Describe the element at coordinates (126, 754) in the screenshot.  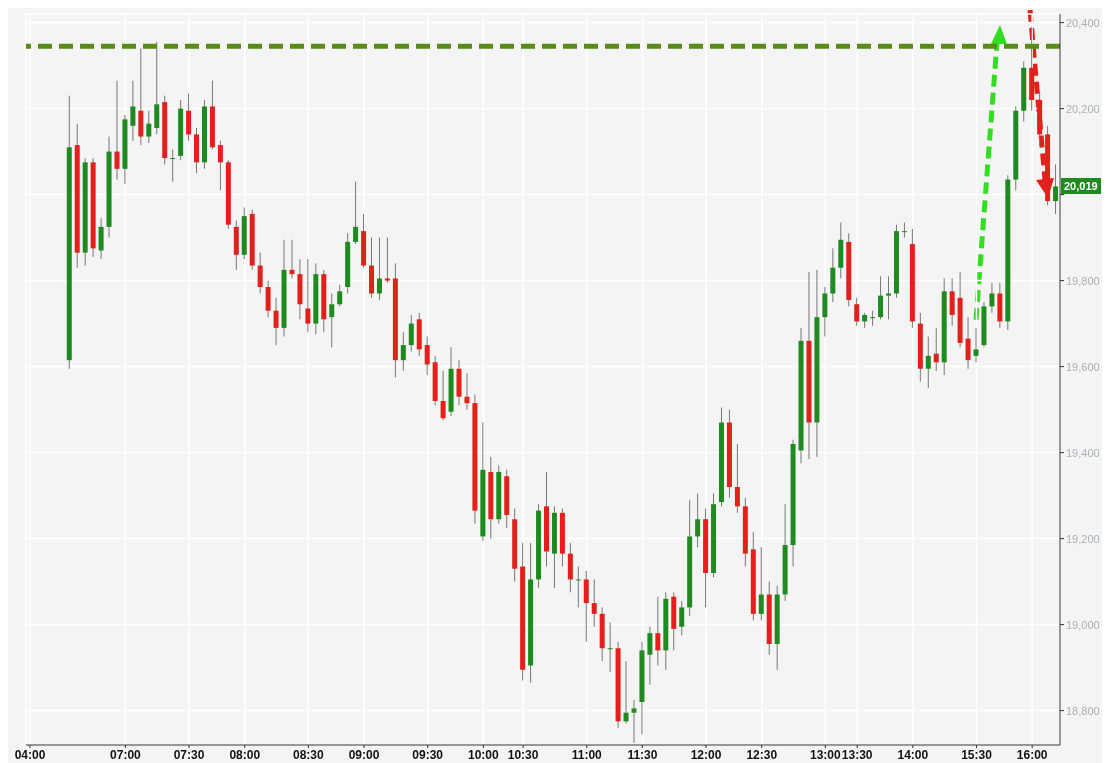
I see `x-tick-label: 07:00` at that location.